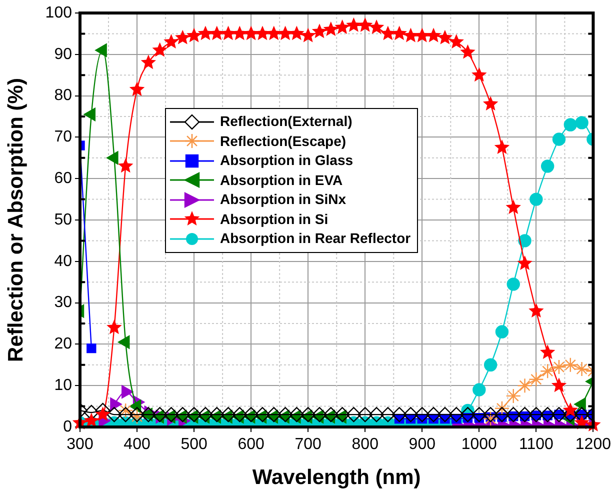 Image resolution: width=614 pixels, height=495 pixels. I want to click on x-tick-label: 1100, so click(536, 445).